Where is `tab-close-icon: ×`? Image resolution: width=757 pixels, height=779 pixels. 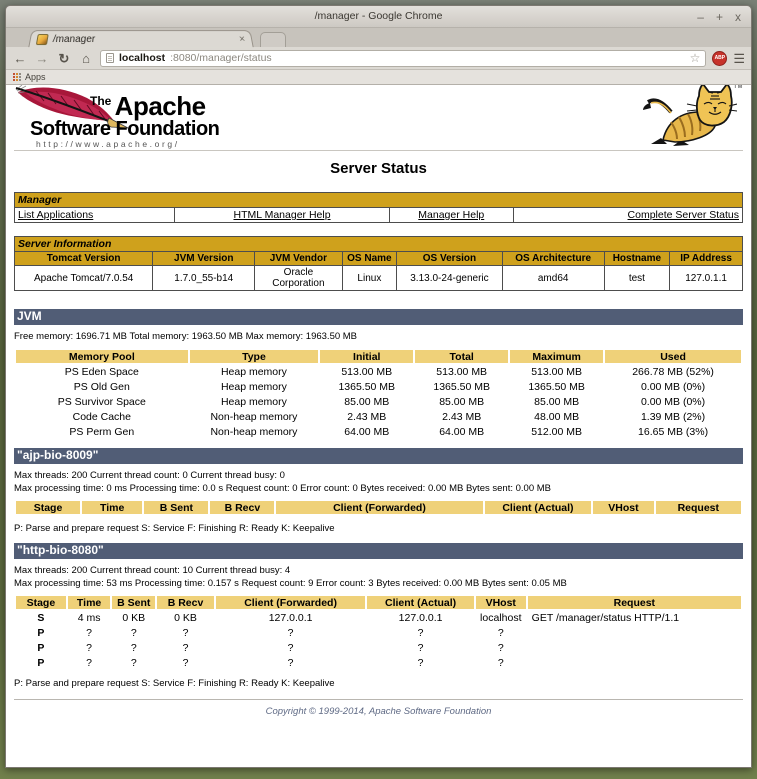
tab-close-icon: × is located at coordinates (242, 39).